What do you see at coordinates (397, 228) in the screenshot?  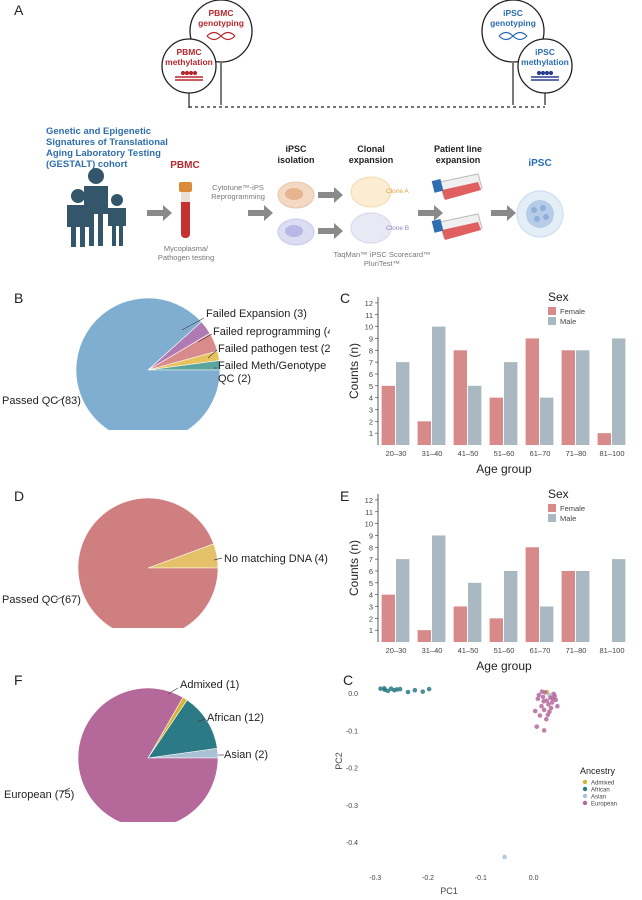 I see `clone-b-label: Clone B` at bounding box center [397, 228].